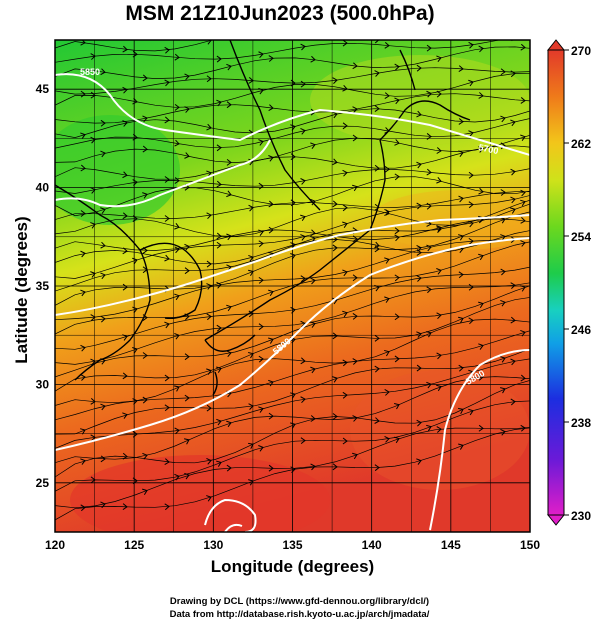  Describe the element at coordinates (581, 51) in the screenshot. I see `colorbar-tick-label: 270` at that location.